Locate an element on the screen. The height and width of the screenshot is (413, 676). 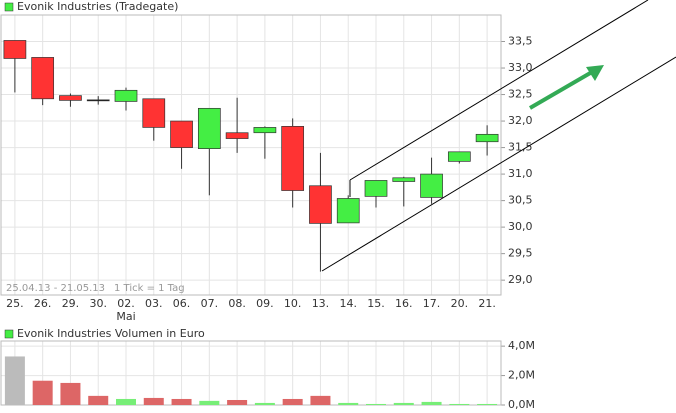
x-tick-label: 08. is located at coordinates (237, 303).